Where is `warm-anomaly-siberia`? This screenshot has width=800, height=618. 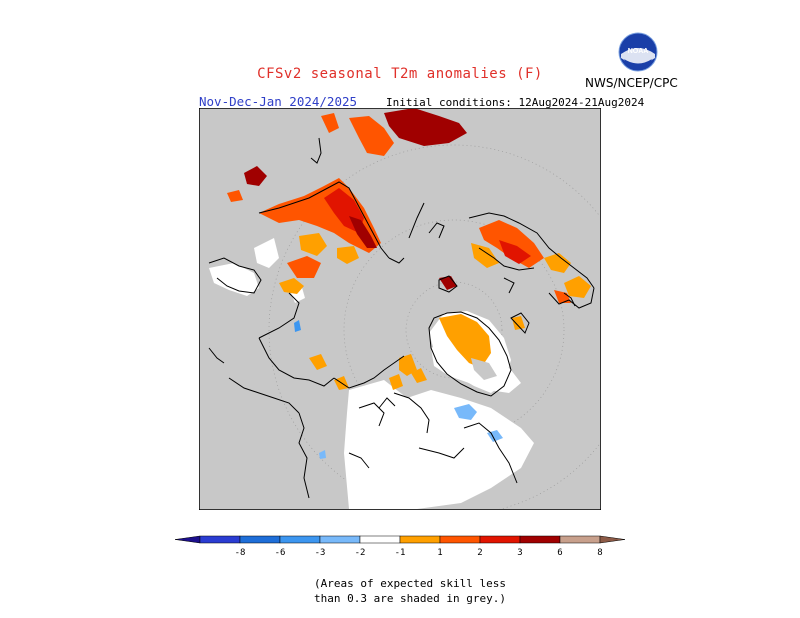
warm-anomaly-siberia is located at coordinates (347, 201).